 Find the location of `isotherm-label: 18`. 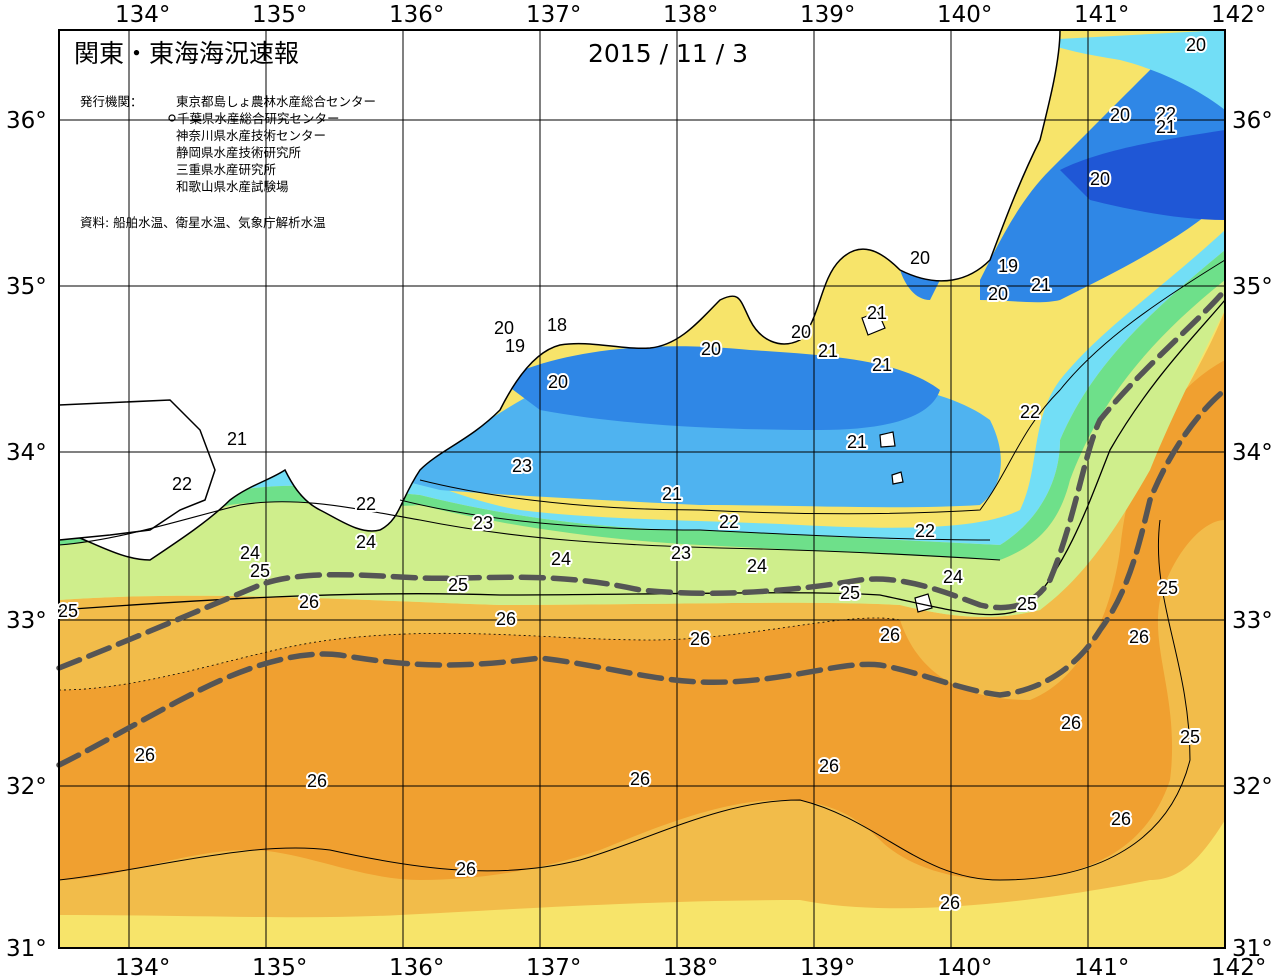

isotherm-label: 18 is located at coordinates (557, 325).